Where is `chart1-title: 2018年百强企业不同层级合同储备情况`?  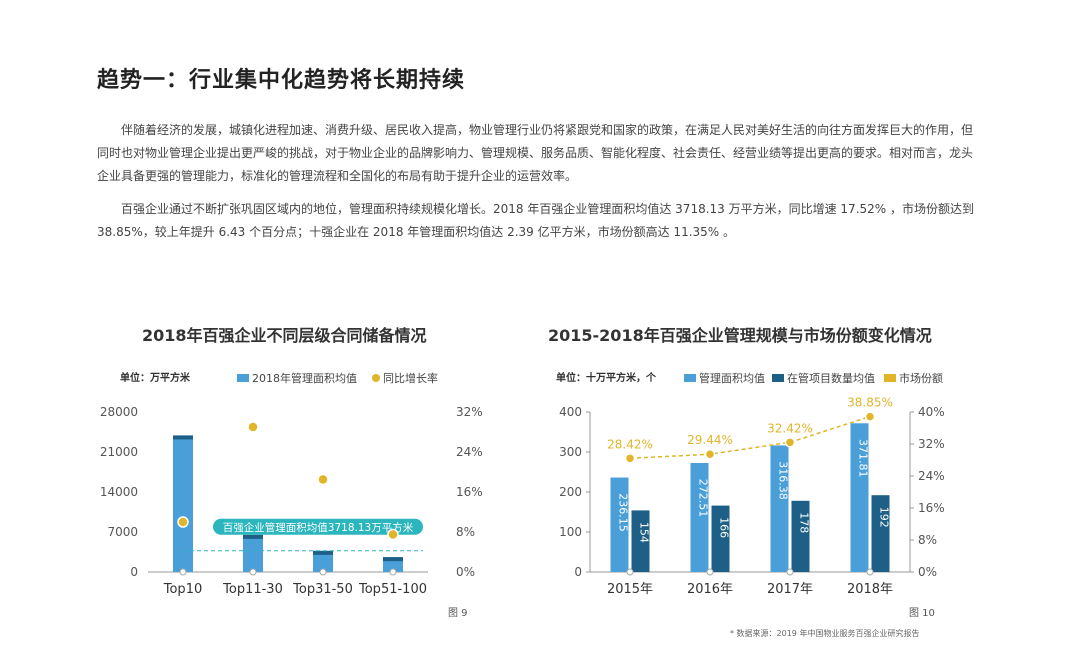 chart1-title: 2018年百强企业不同层级合同储备情况 is located at coordinates (284, 335).